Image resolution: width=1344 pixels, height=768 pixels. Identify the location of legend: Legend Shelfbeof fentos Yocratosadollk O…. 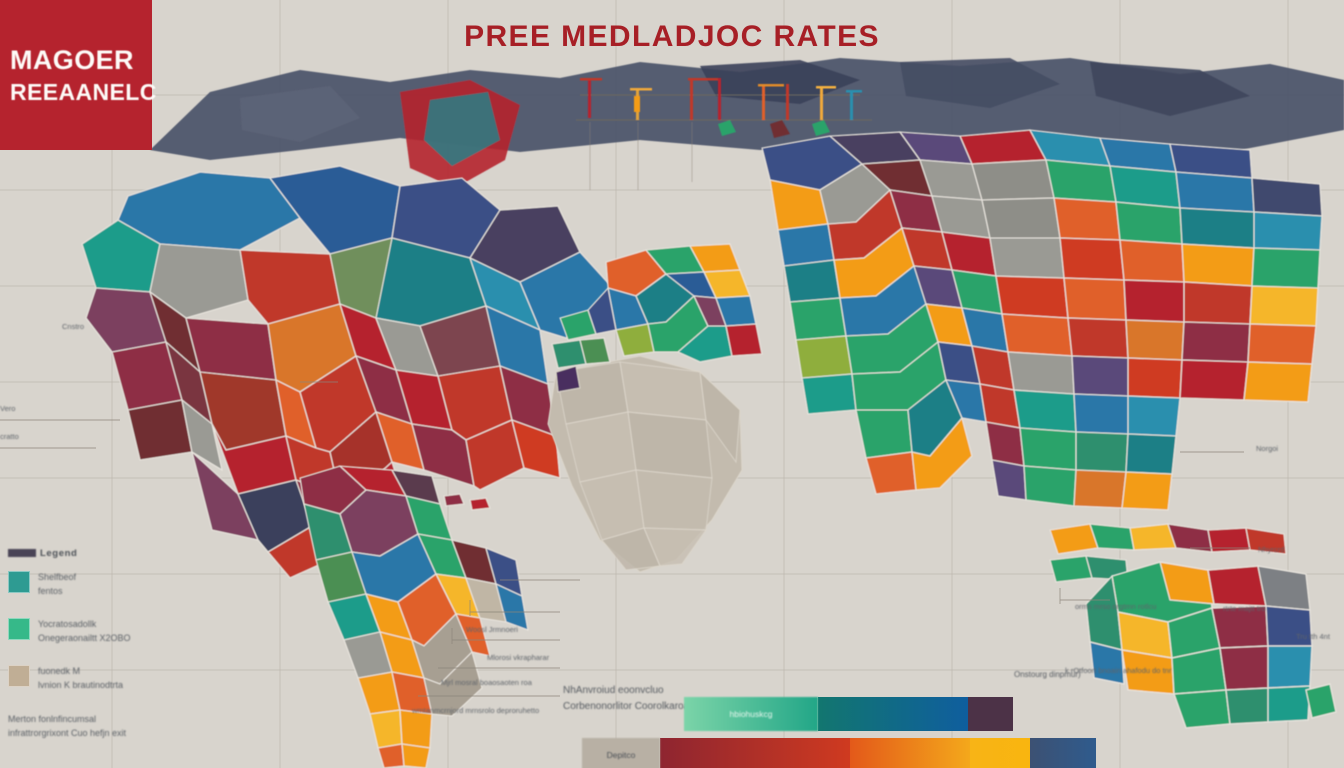
(98, 644).